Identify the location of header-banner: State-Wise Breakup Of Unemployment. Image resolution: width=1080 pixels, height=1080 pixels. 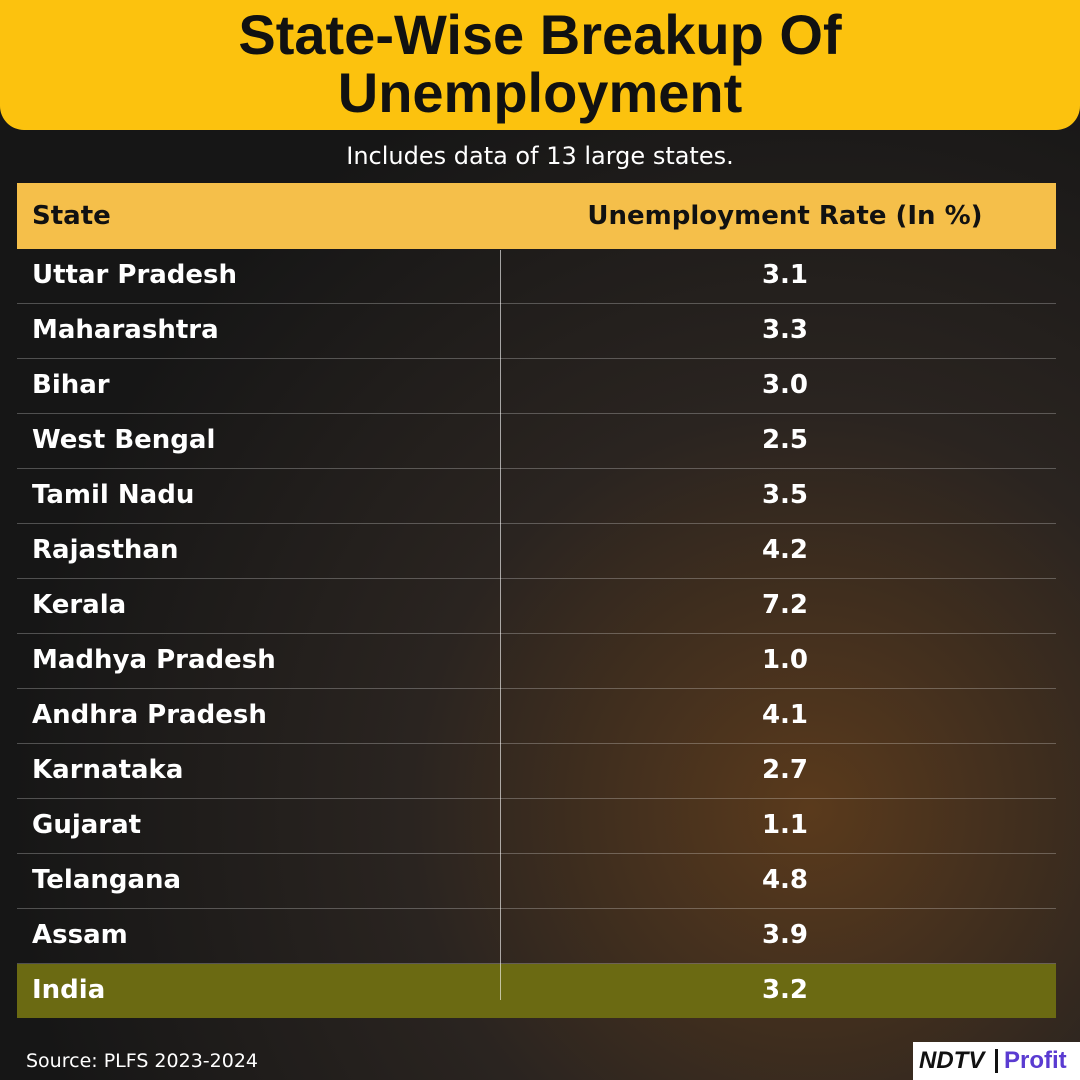
(540, 65).